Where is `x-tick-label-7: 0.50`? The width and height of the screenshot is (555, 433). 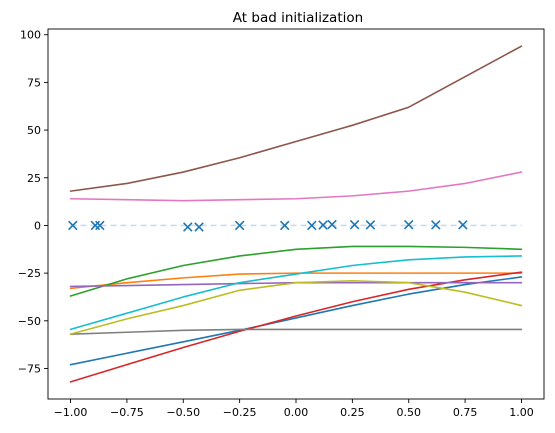
x-tick-label-7: 0.50 is located at coordinates (408, 412).